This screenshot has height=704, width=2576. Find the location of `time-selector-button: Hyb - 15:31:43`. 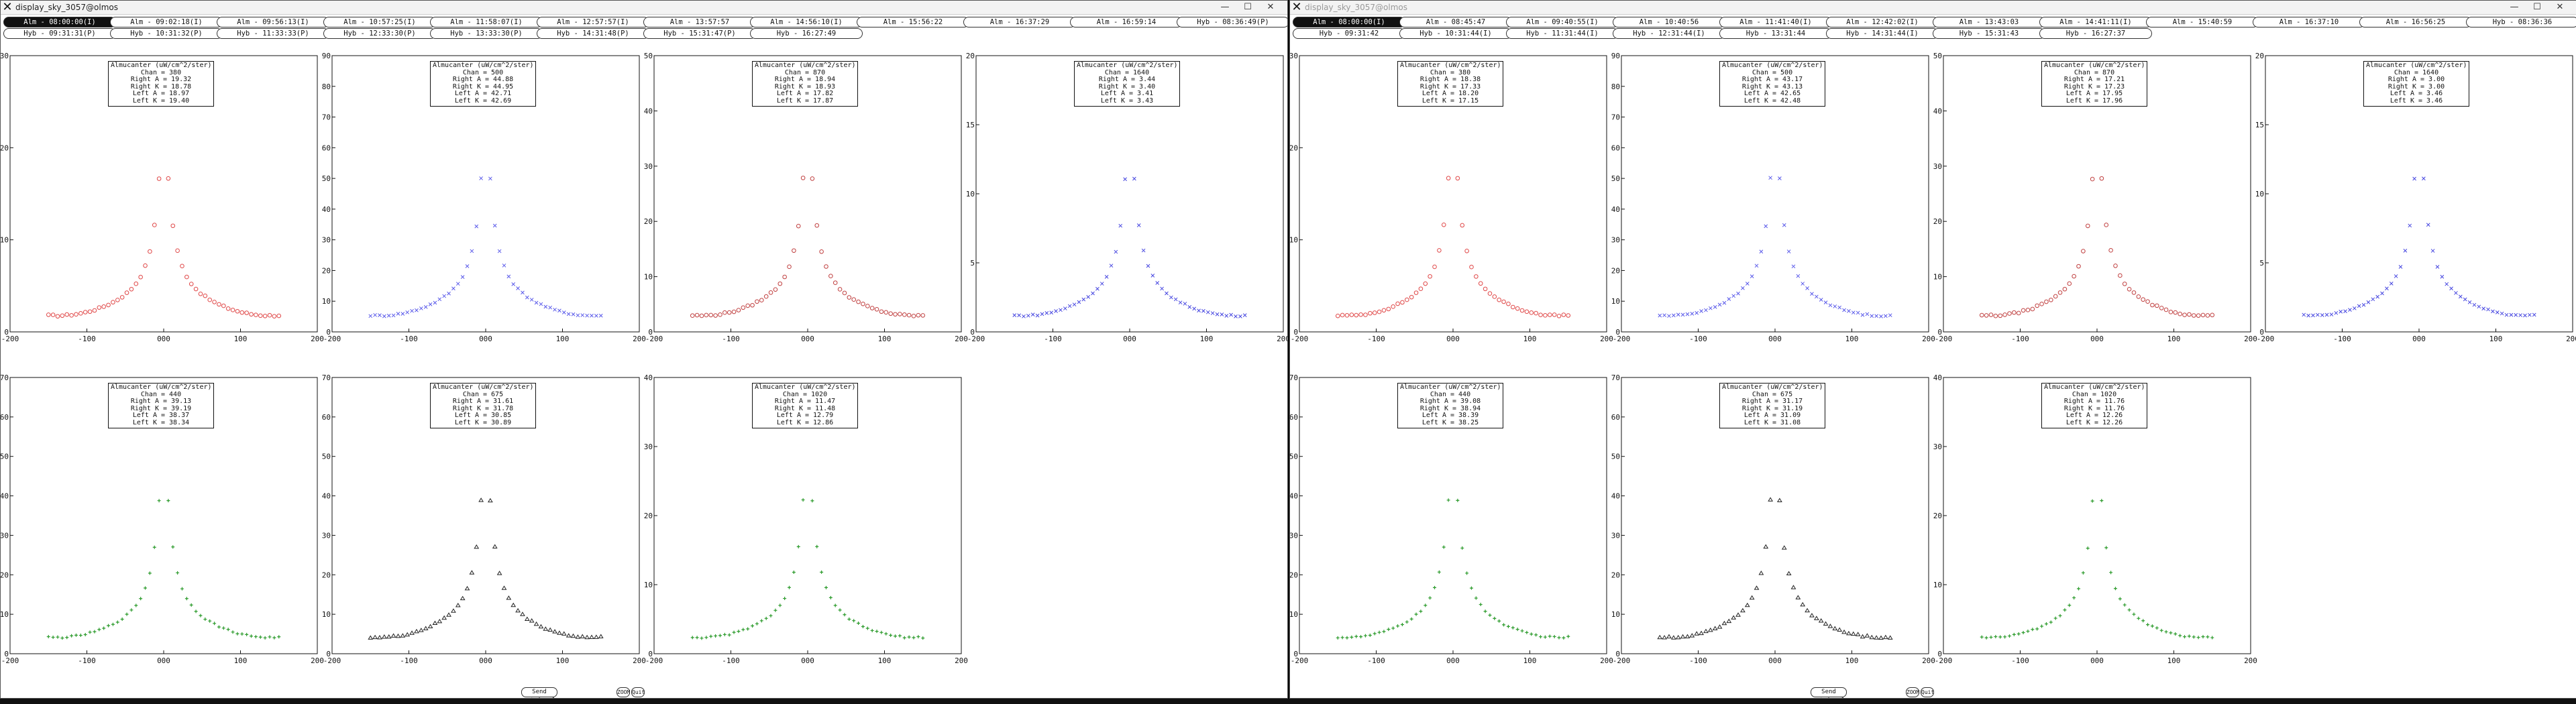

time-selector-button: Hyb - 15:31:43 is located at coordinates (1989, 33).